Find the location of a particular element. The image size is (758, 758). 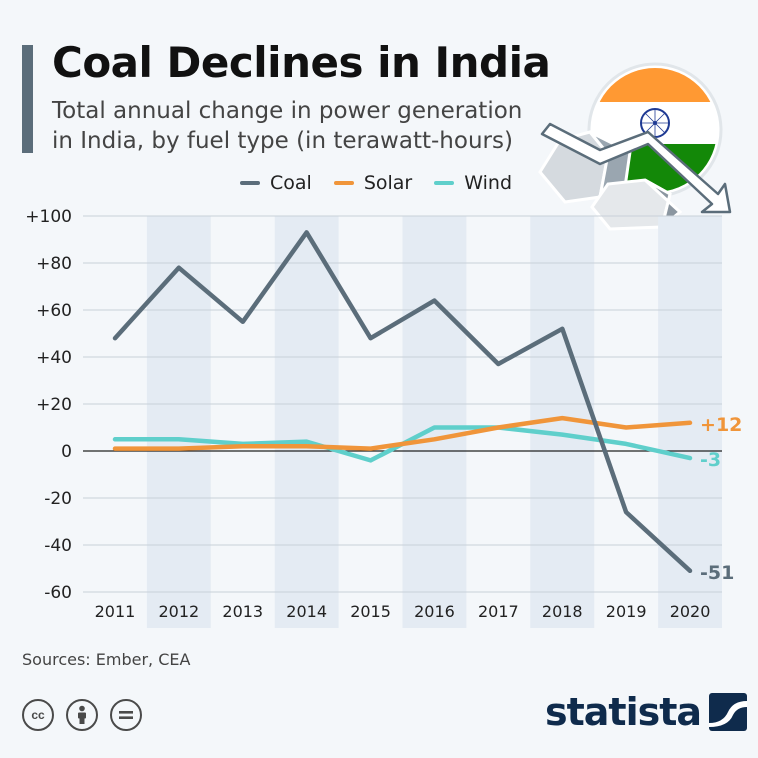

y-tick-label: +80 is located at coordinates (54, 264).